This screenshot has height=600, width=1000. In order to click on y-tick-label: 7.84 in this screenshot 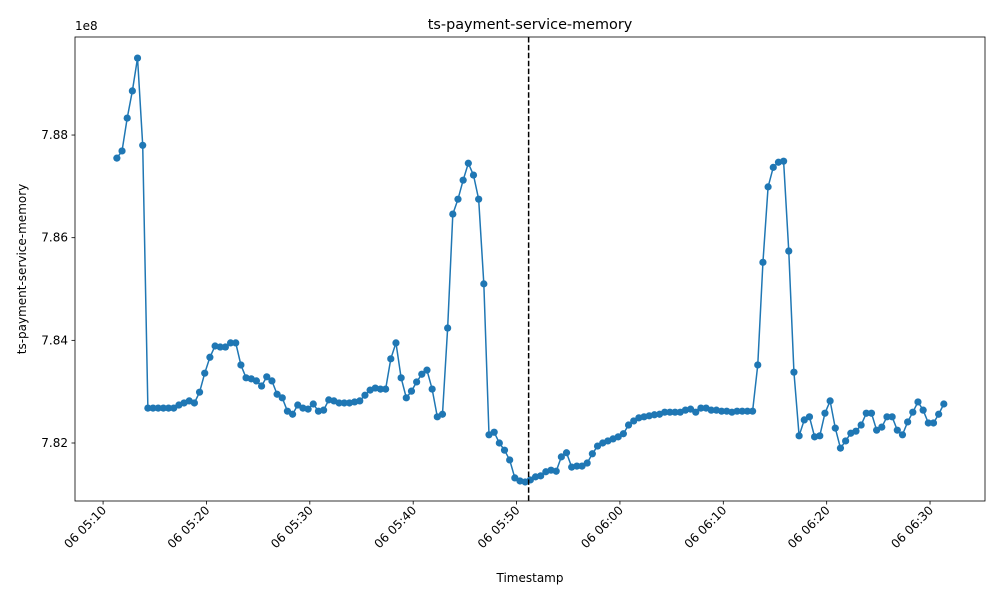, I will do `click(54, 340)`.